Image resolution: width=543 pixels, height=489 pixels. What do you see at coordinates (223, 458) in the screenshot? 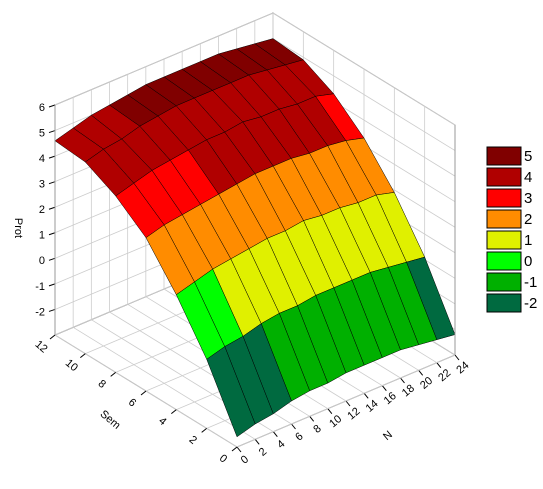
I see `y-tick-label: 0` at bounding box center [223, 458].